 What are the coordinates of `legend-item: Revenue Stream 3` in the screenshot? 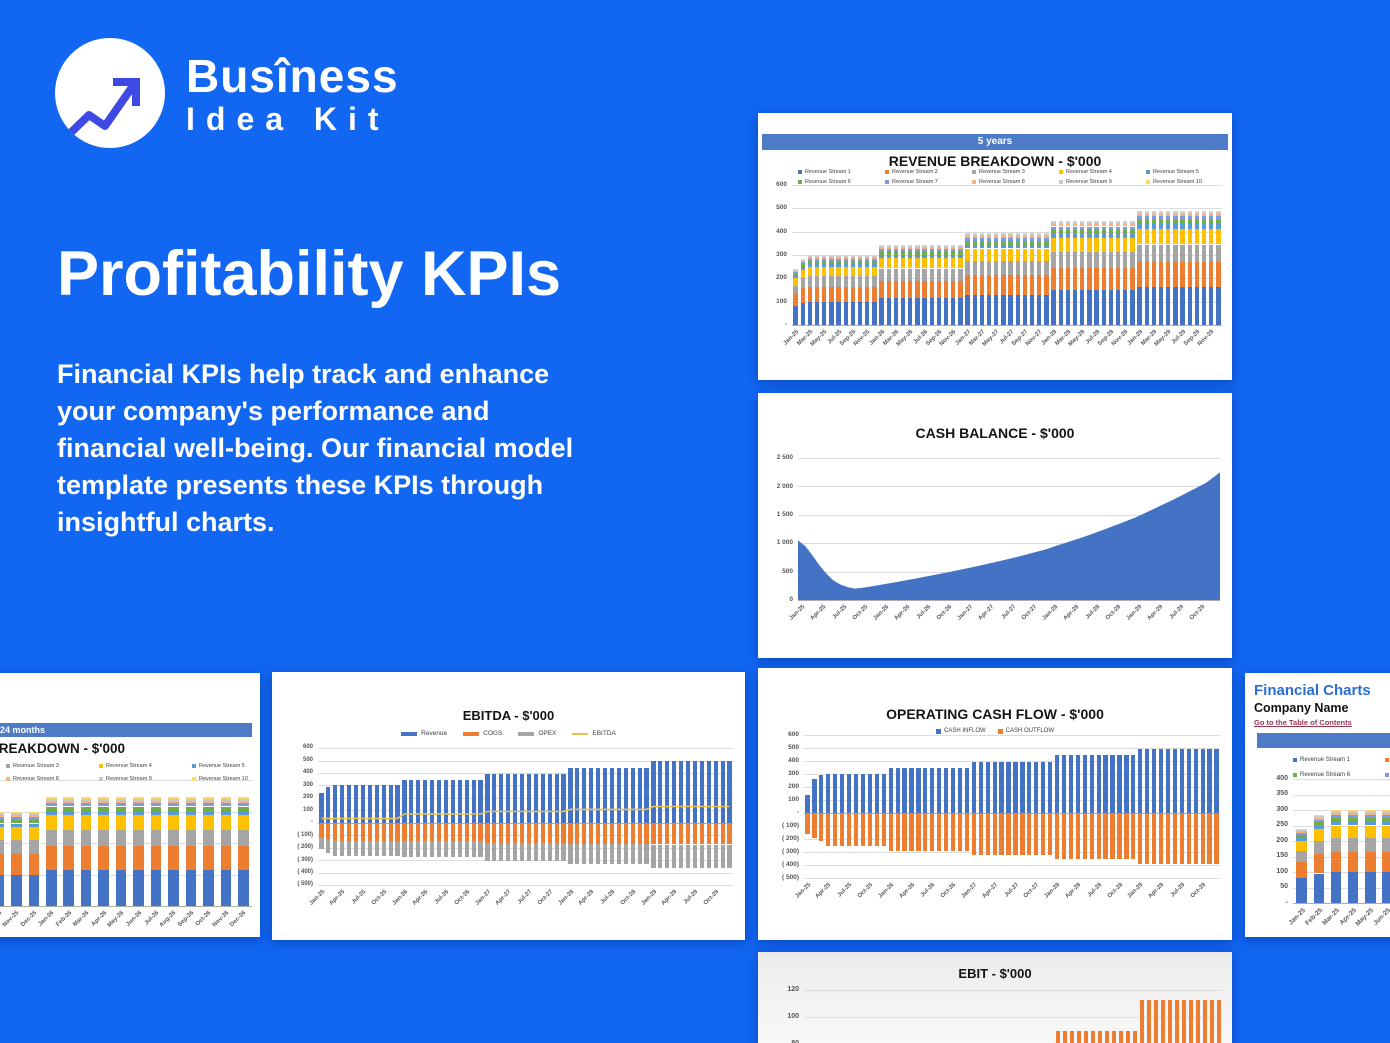 It's located at (32, 766).